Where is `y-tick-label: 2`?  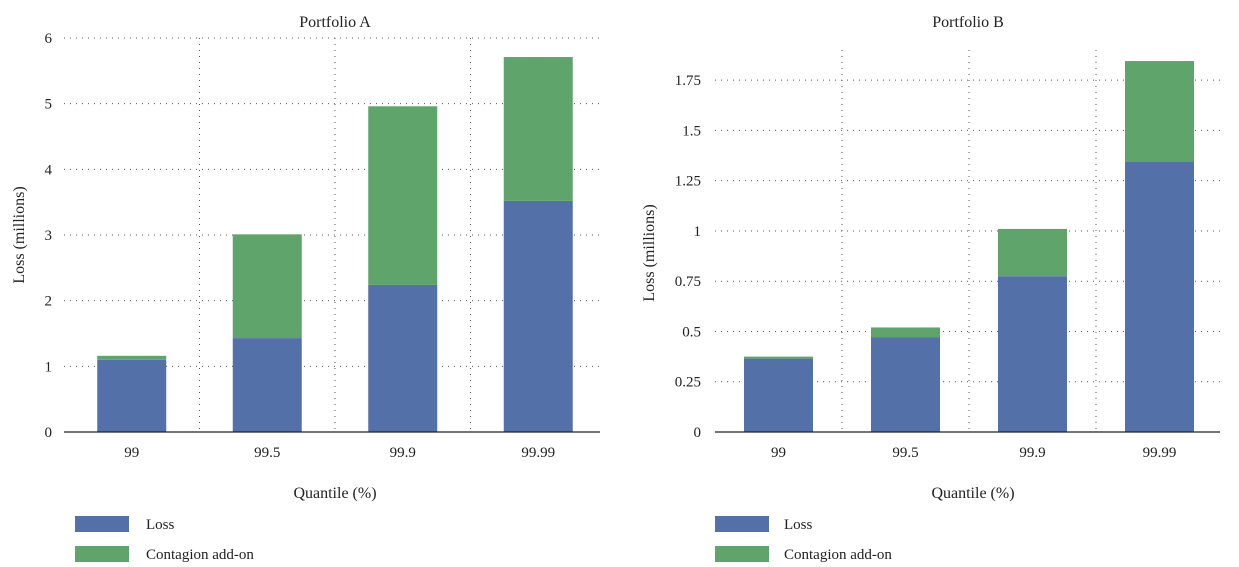 y-tick-label: 2 is located at coordinates (49, 302).